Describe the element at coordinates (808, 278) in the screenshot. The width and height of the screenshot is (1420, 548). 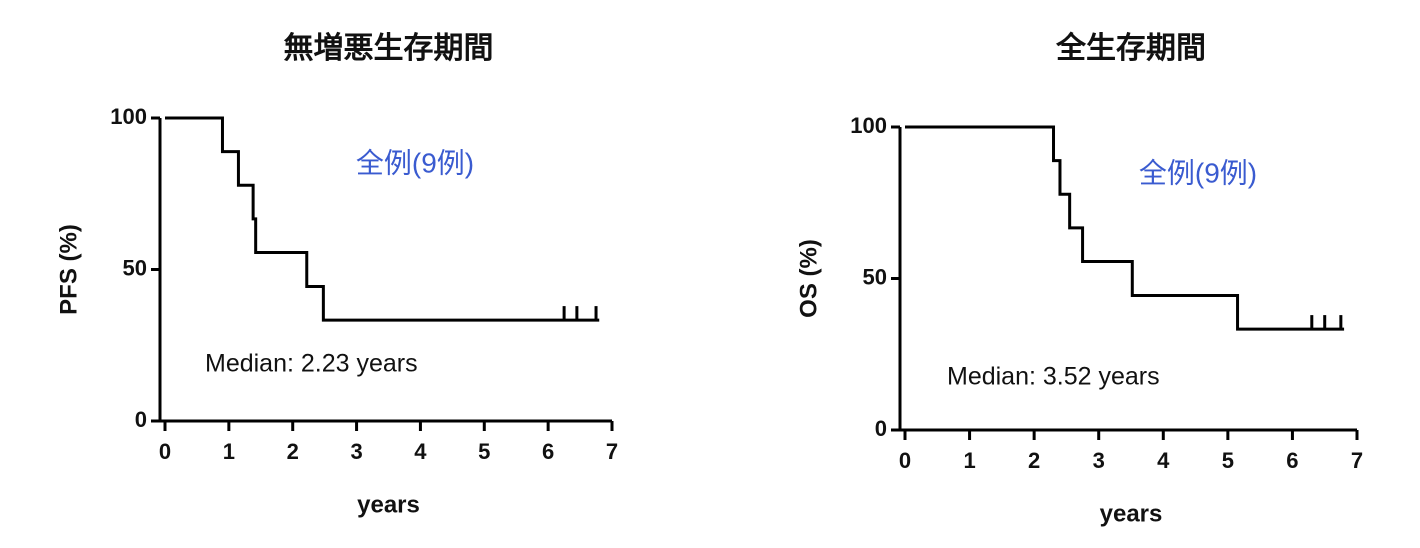
I see `y-axis-label: OS (%)` at that location.